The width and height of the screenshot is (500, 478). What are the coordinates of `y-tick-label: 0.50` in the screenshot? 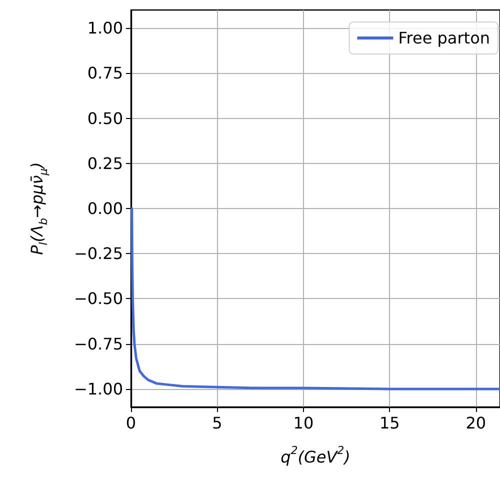 It's located at (105, 118).